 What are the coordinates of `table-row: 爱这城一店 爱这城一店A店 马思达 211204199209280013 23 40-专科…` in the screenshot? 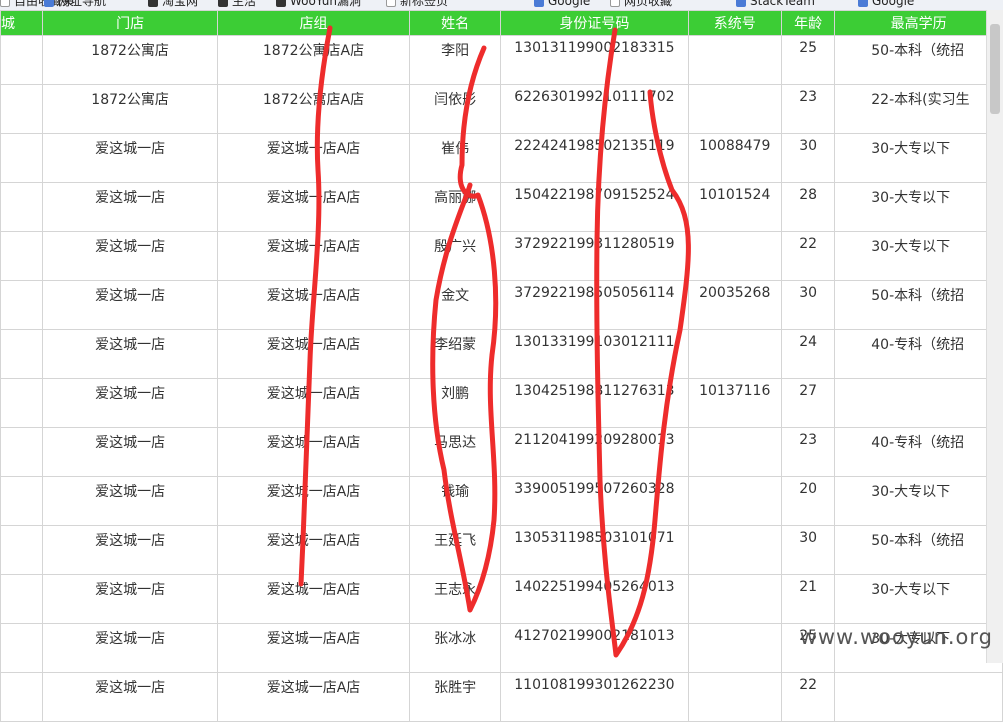 It's located at (501, 452).